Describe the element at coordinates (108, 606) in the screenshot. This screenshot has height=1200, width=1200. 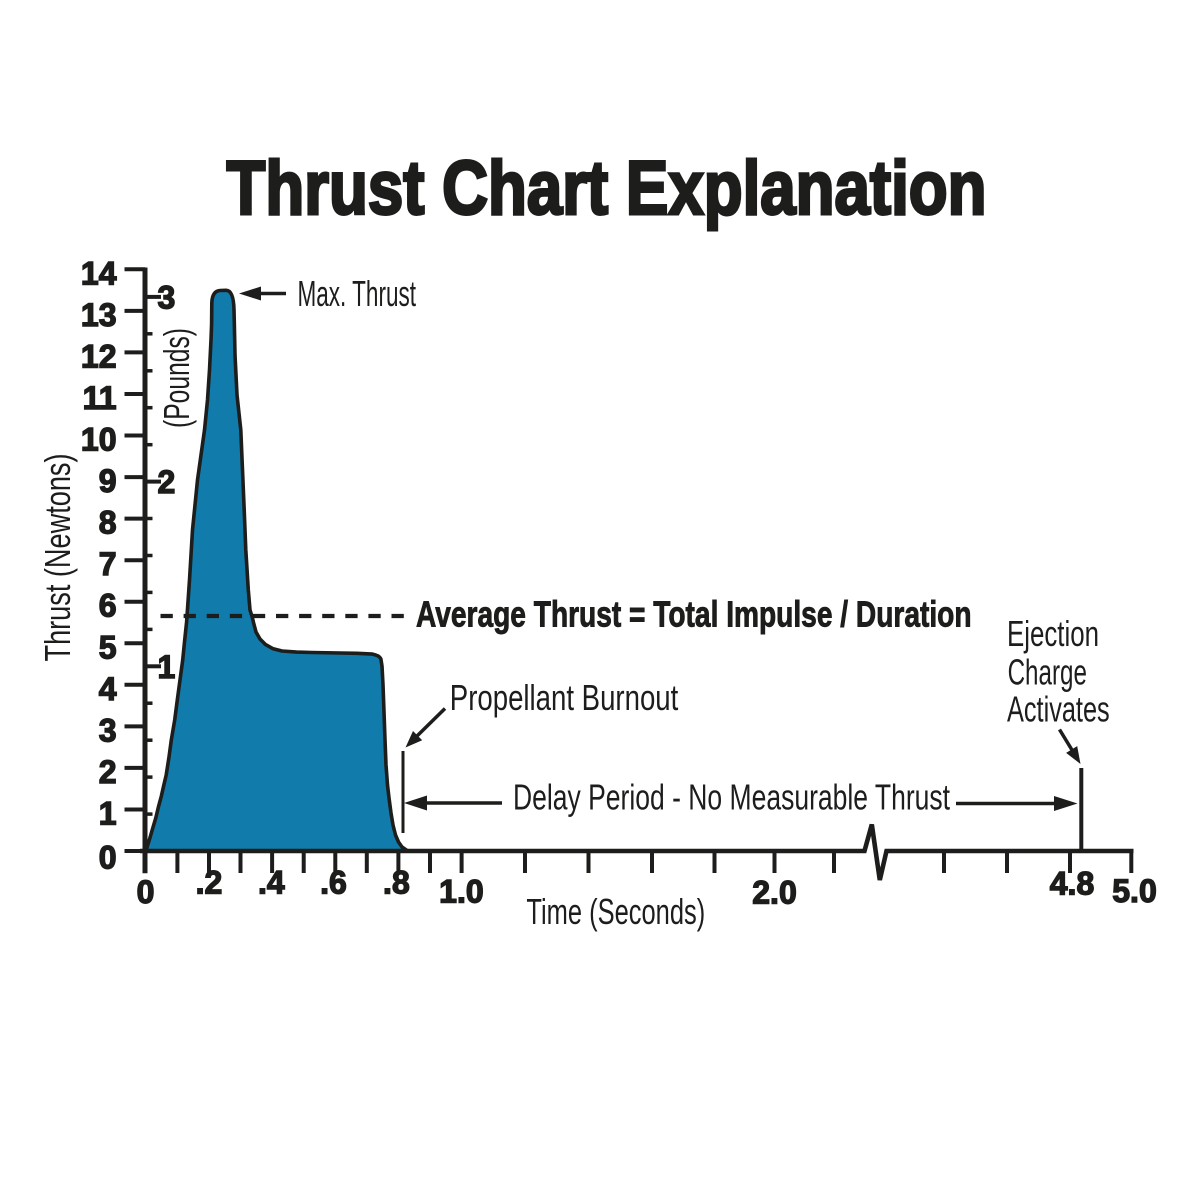
I see `svg-text: 6` at that location.